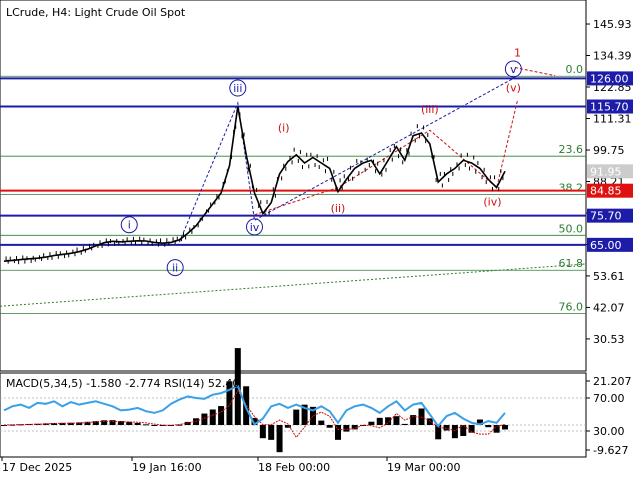 The image size is (640, 480). I want to click on wave-label: (iv), so click(492, 202).